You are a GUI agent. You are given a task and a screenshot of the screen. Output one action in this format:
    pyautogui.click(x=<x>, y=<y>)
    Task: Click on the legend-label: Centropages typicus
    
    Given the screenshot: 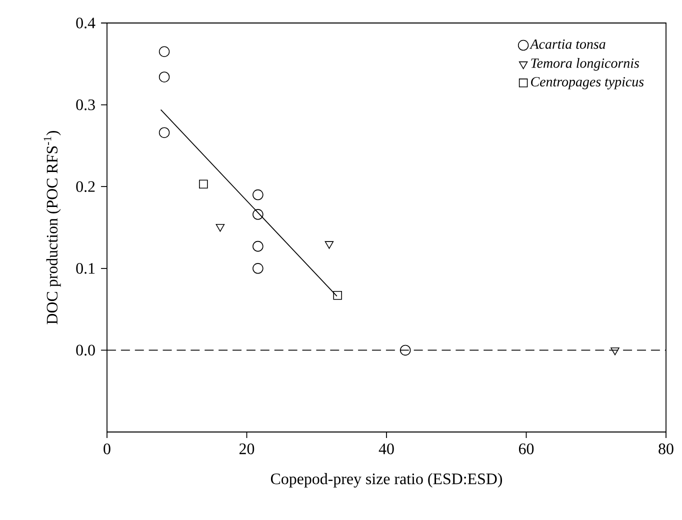 What is the action you would take?
    pyautogui.click(x=587, y=83)
    